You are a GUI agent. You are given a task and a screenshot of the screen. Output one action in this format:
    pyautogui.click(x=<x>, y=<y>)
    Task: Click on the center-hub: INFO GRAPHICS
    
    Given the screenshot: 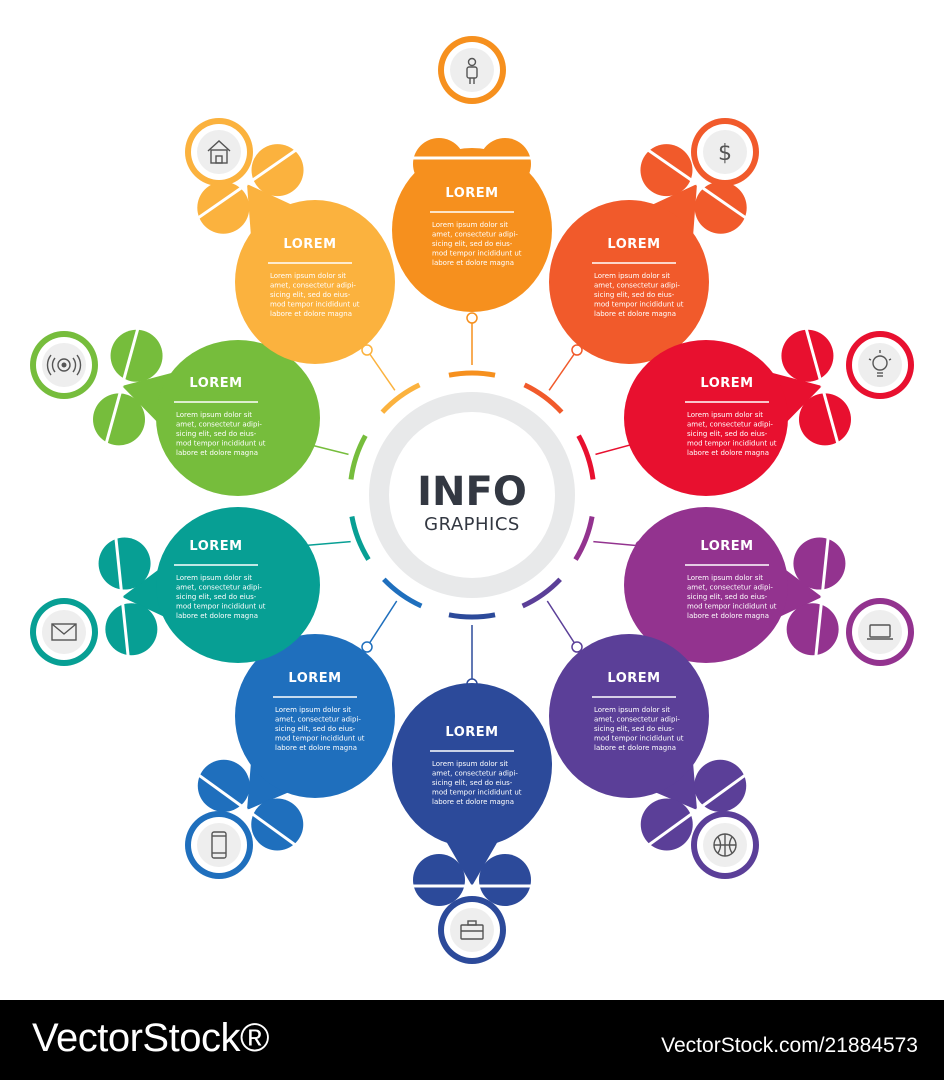 What is the action you would take?
    pyautogui.click(x=472, y=495)
    